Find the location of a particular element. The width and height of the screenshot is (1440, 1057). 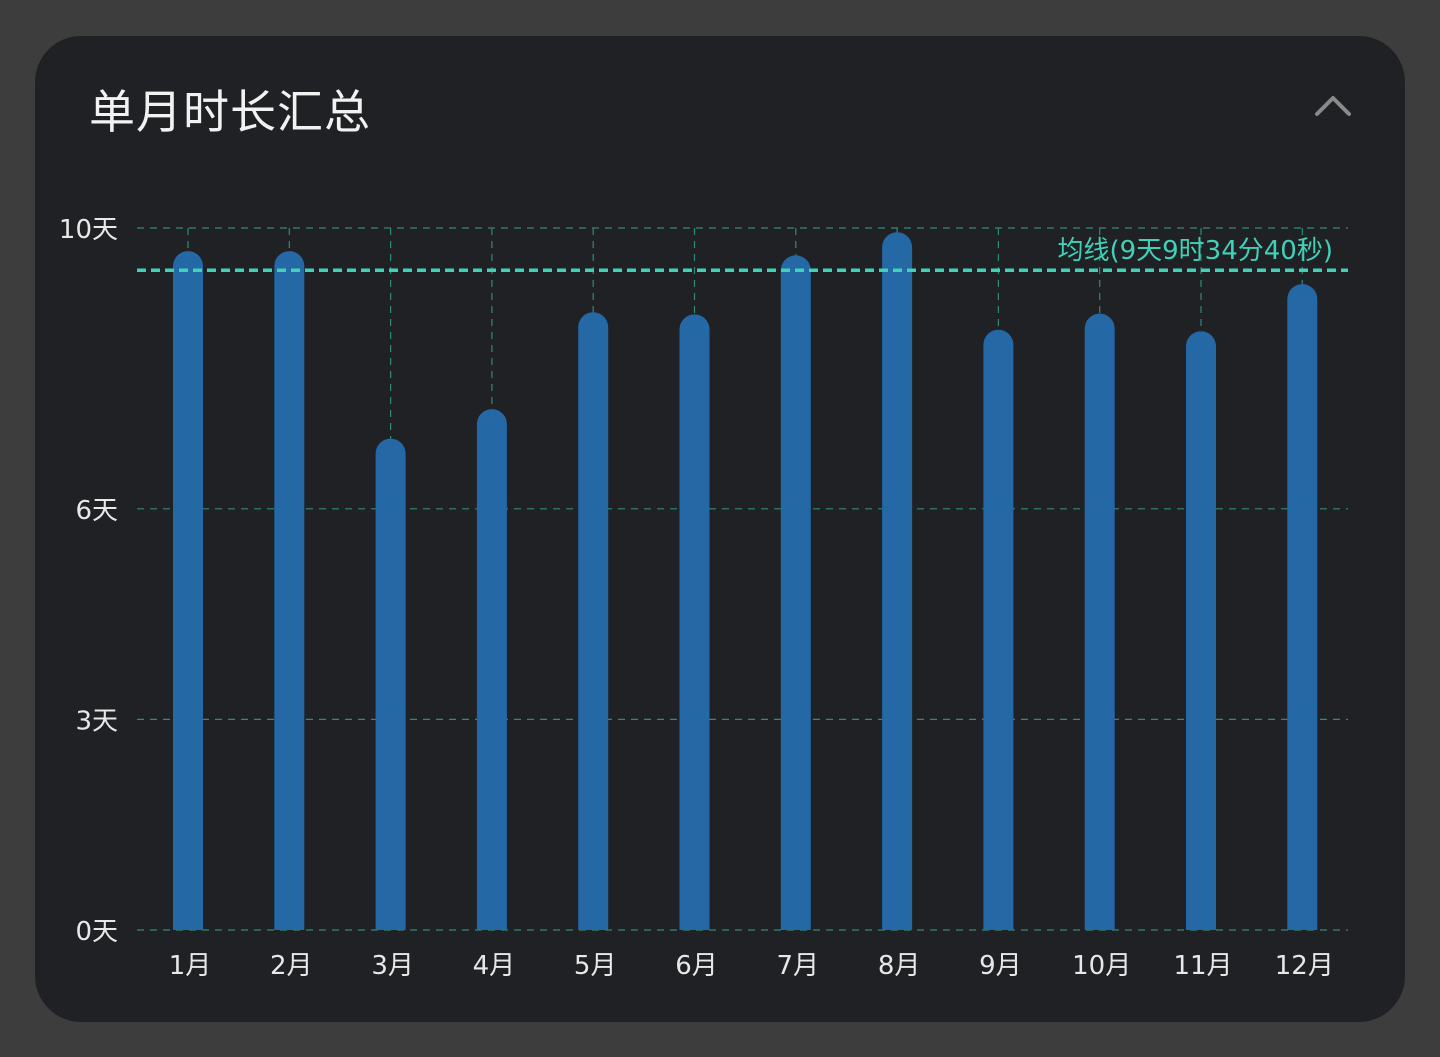

bar-4月 is located at coordinates (491, 670).